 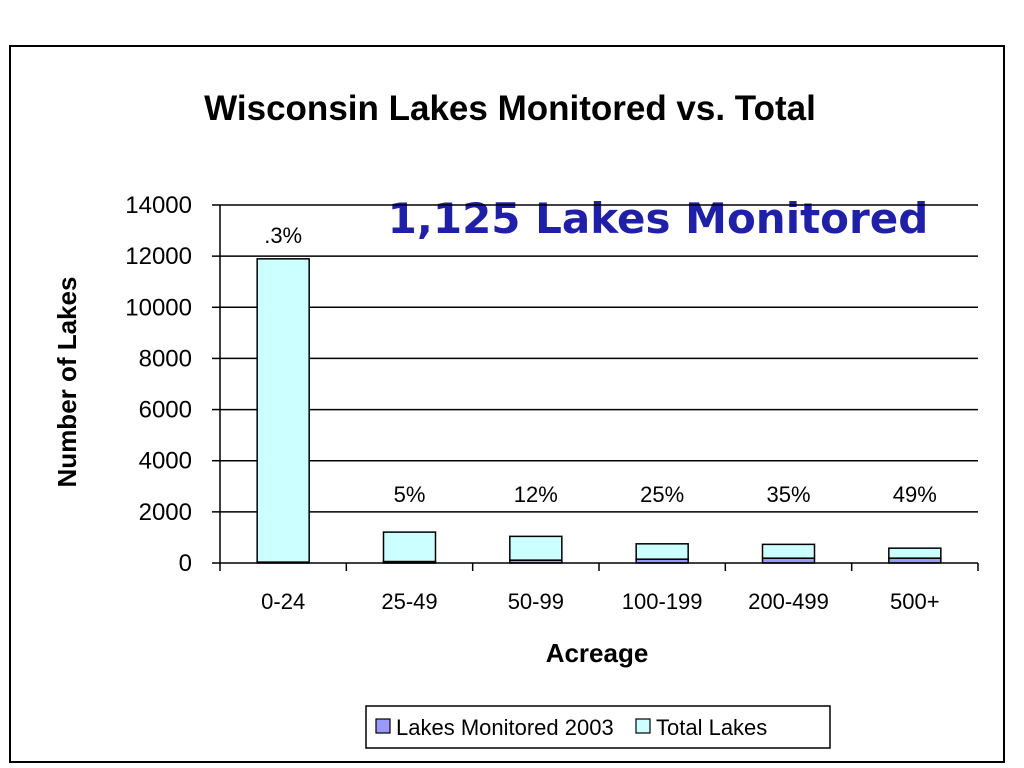 I want to click on y-axis-label: Number of Lakes, so click(x=67, y=382).